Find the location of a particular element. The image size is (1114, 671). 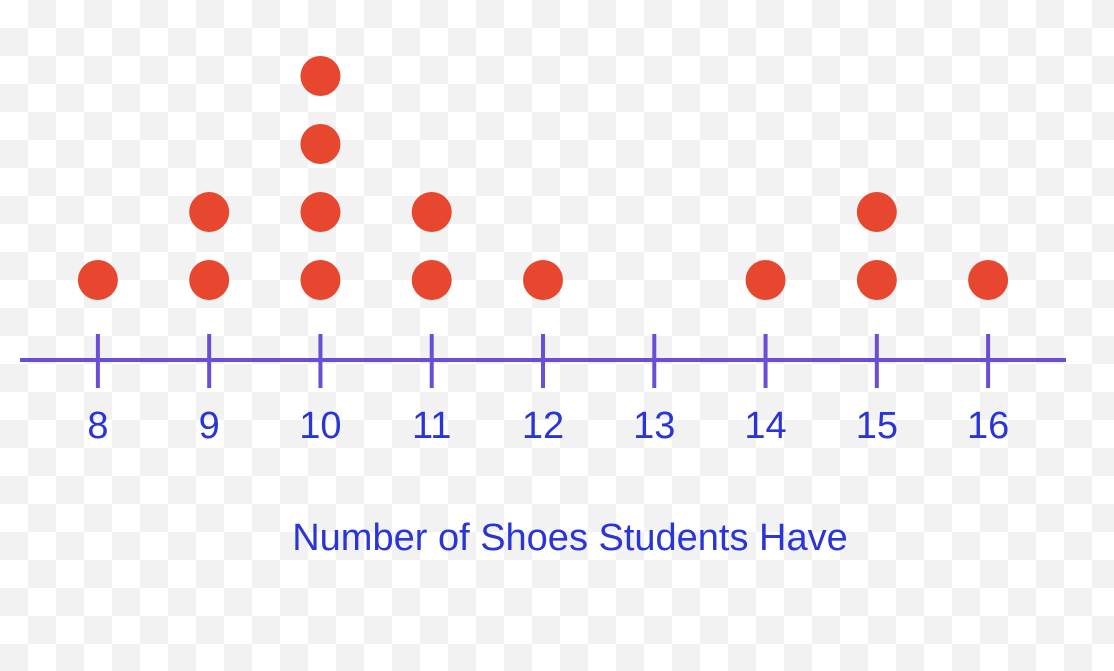

x-tick-label: 8 is located at coordinates (97, 426).